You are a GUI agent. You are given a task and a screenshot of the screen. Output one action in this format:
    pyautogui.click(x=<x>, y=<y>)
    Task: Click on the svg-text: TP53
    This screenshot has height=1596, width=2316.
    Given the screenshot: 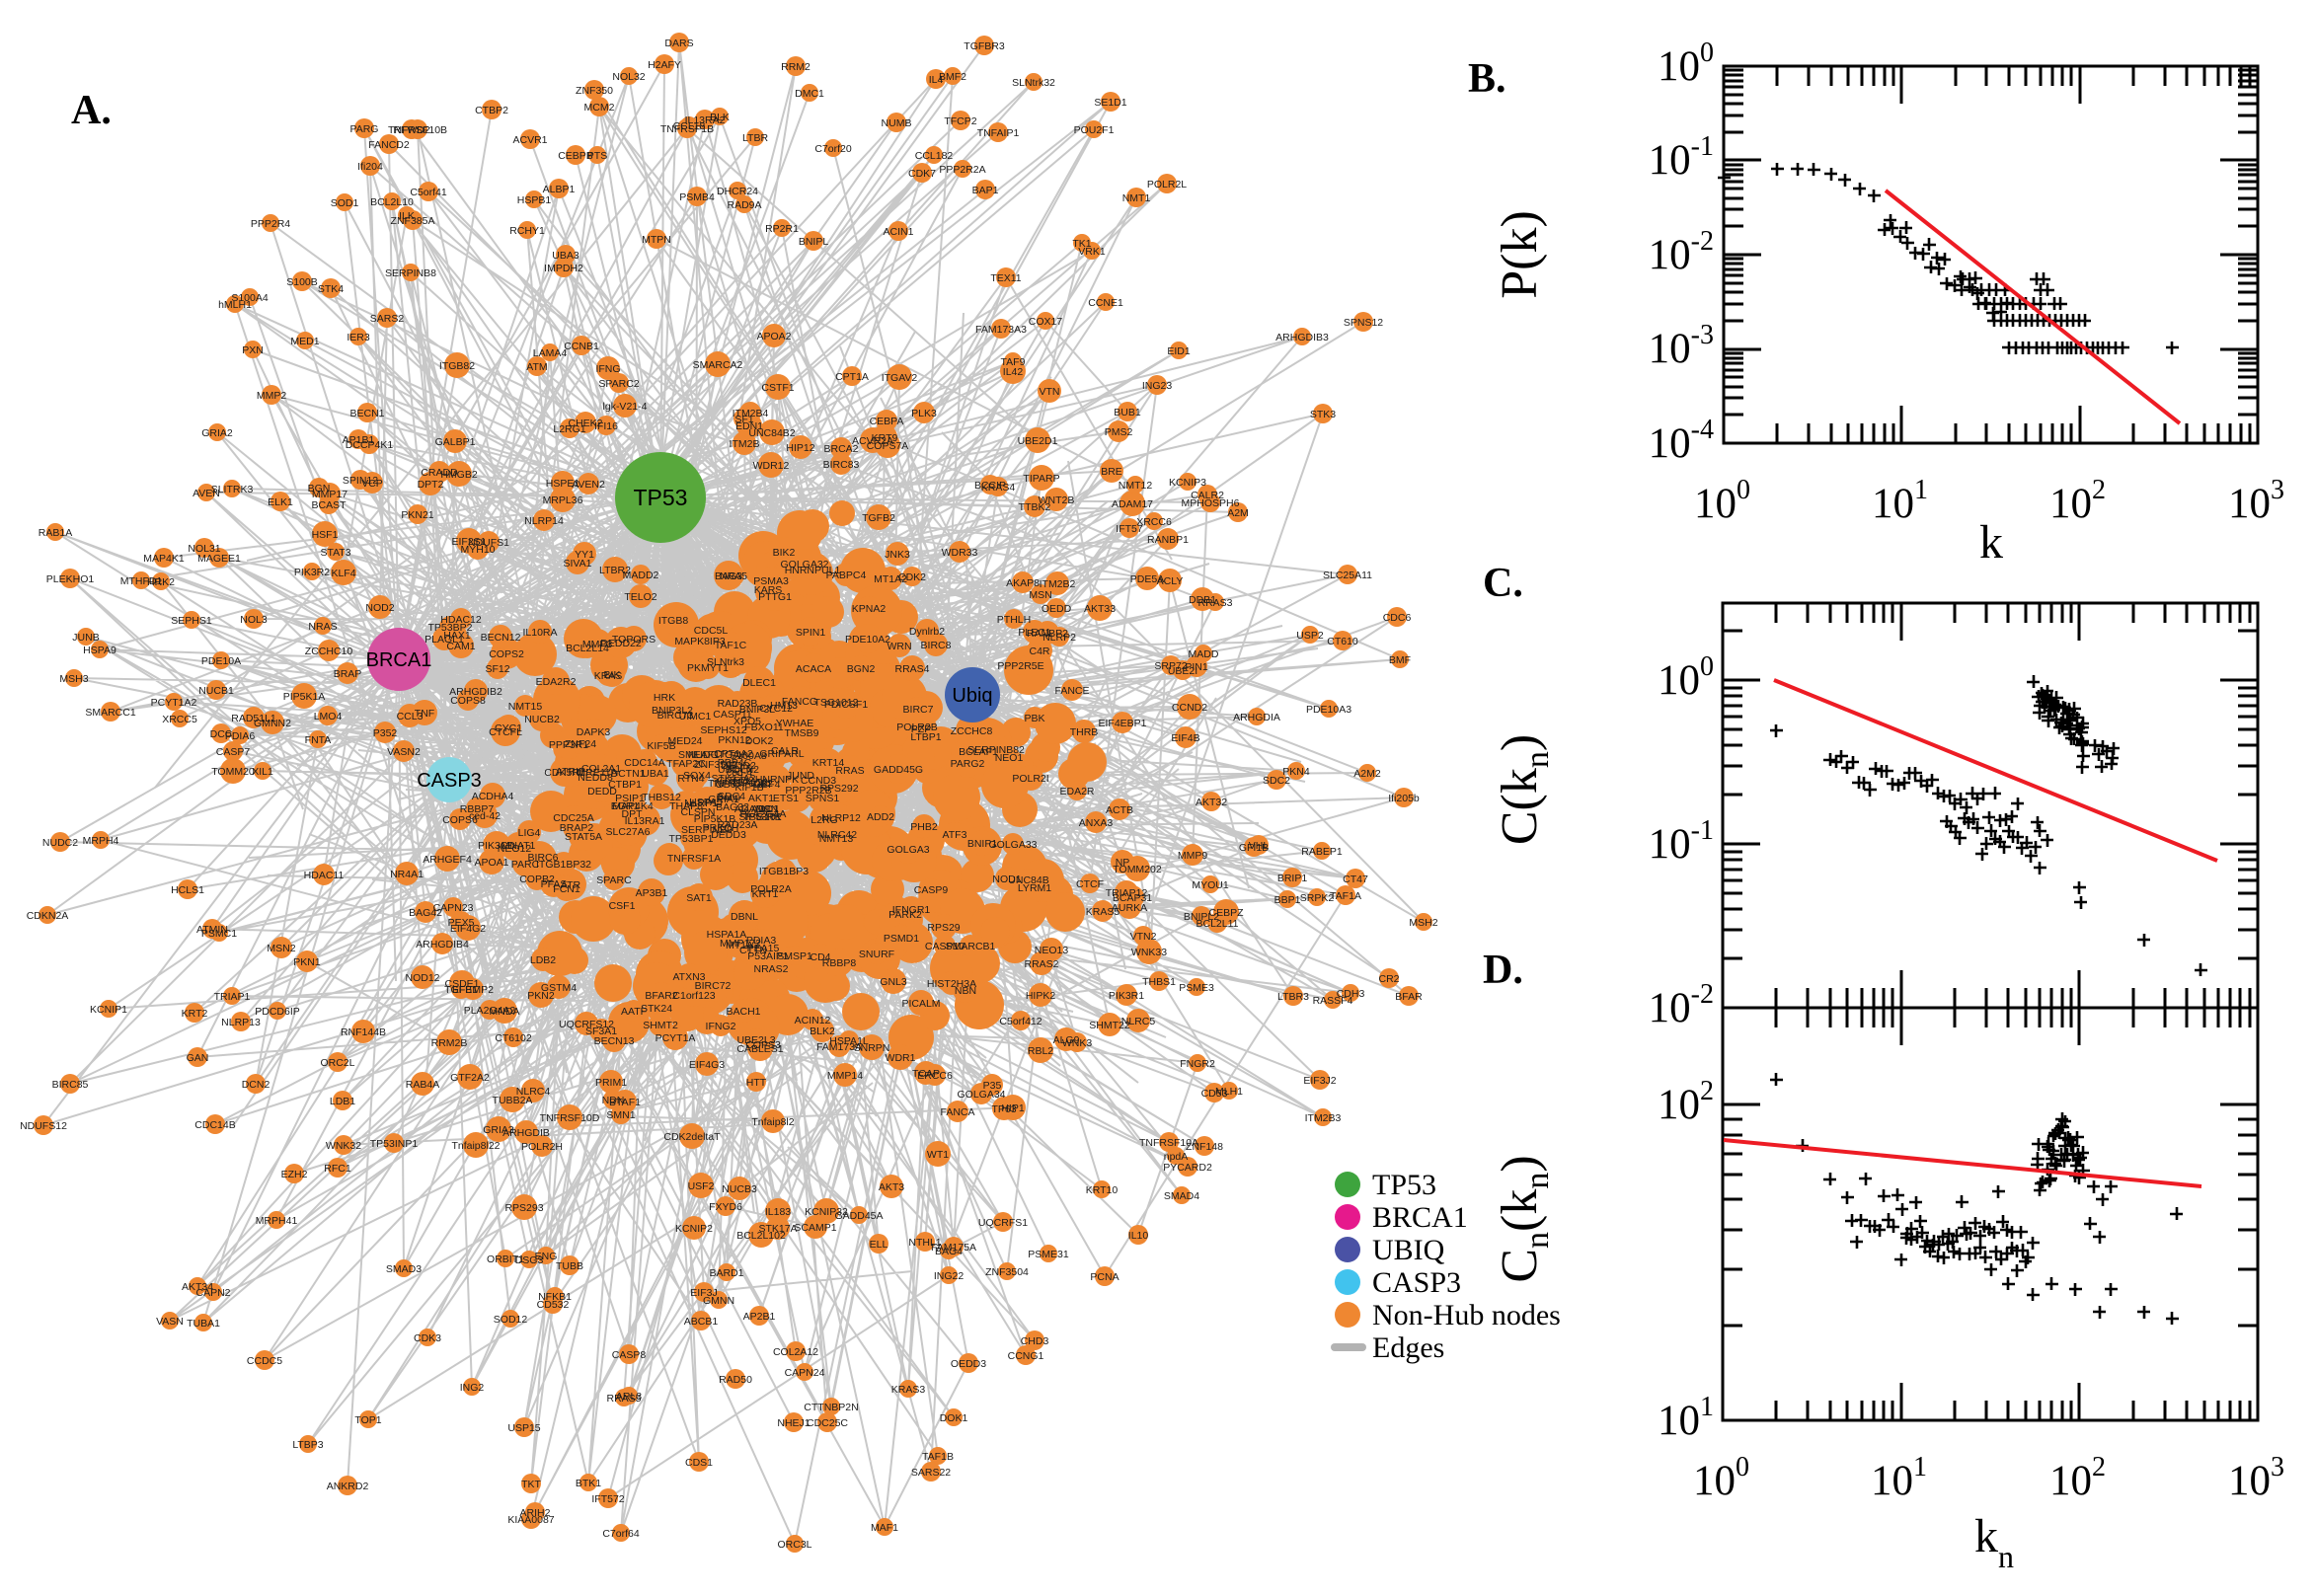 What is the action you would take?
    pyautogui.click(x=661, y=497)
    